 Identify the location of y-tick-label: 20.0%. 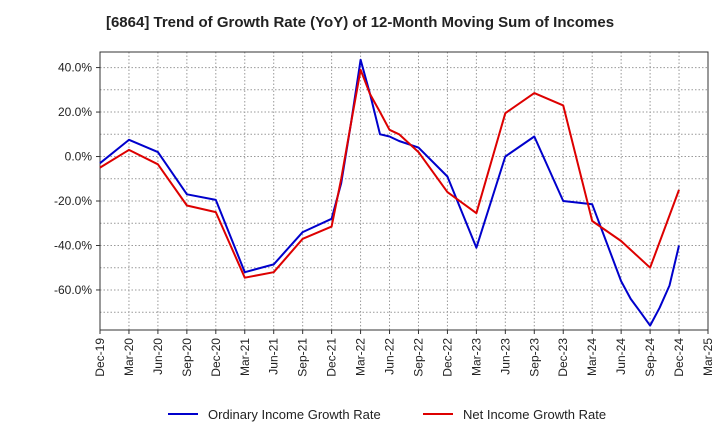
(75, 112).